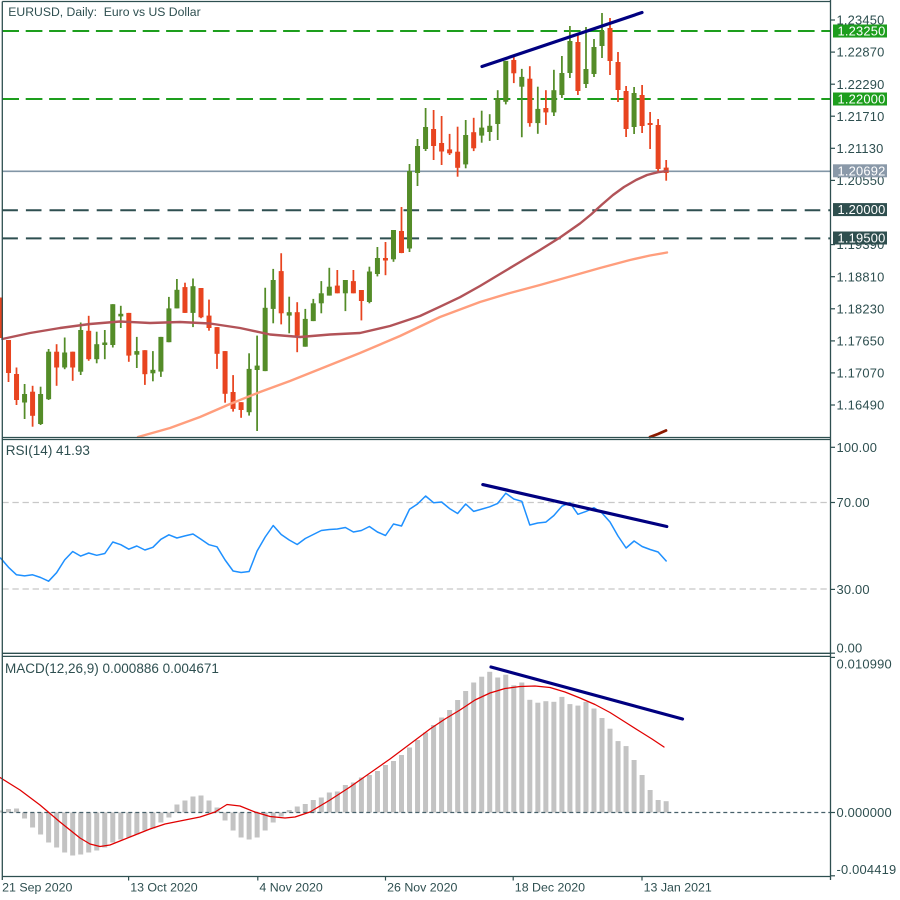 Image resolution: width=900 pixels, height=900 pixels. What do you see at coordinates (862, 31) in the screenshot?
I see `svg-text: 1.23250` at bounding box center [862, 31].